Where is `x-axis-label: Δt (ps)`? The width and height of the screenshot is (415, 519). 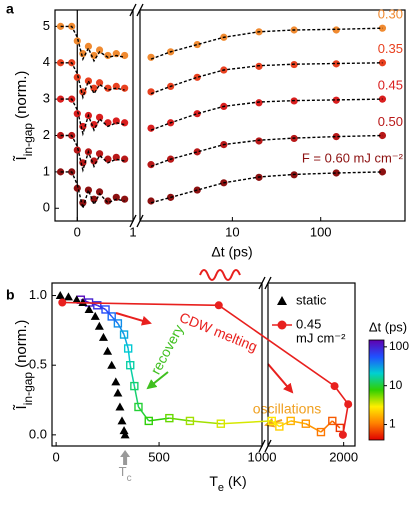 x-axis-label: Δt (ps) is located at coordinates (231, 252).